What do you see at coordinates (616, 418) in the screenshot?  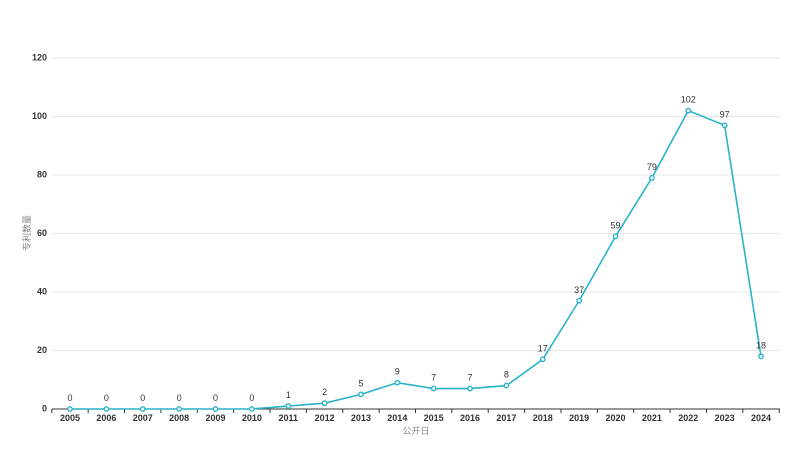 I see `x-tick-label: 2020` at bounding box center [616, 418].